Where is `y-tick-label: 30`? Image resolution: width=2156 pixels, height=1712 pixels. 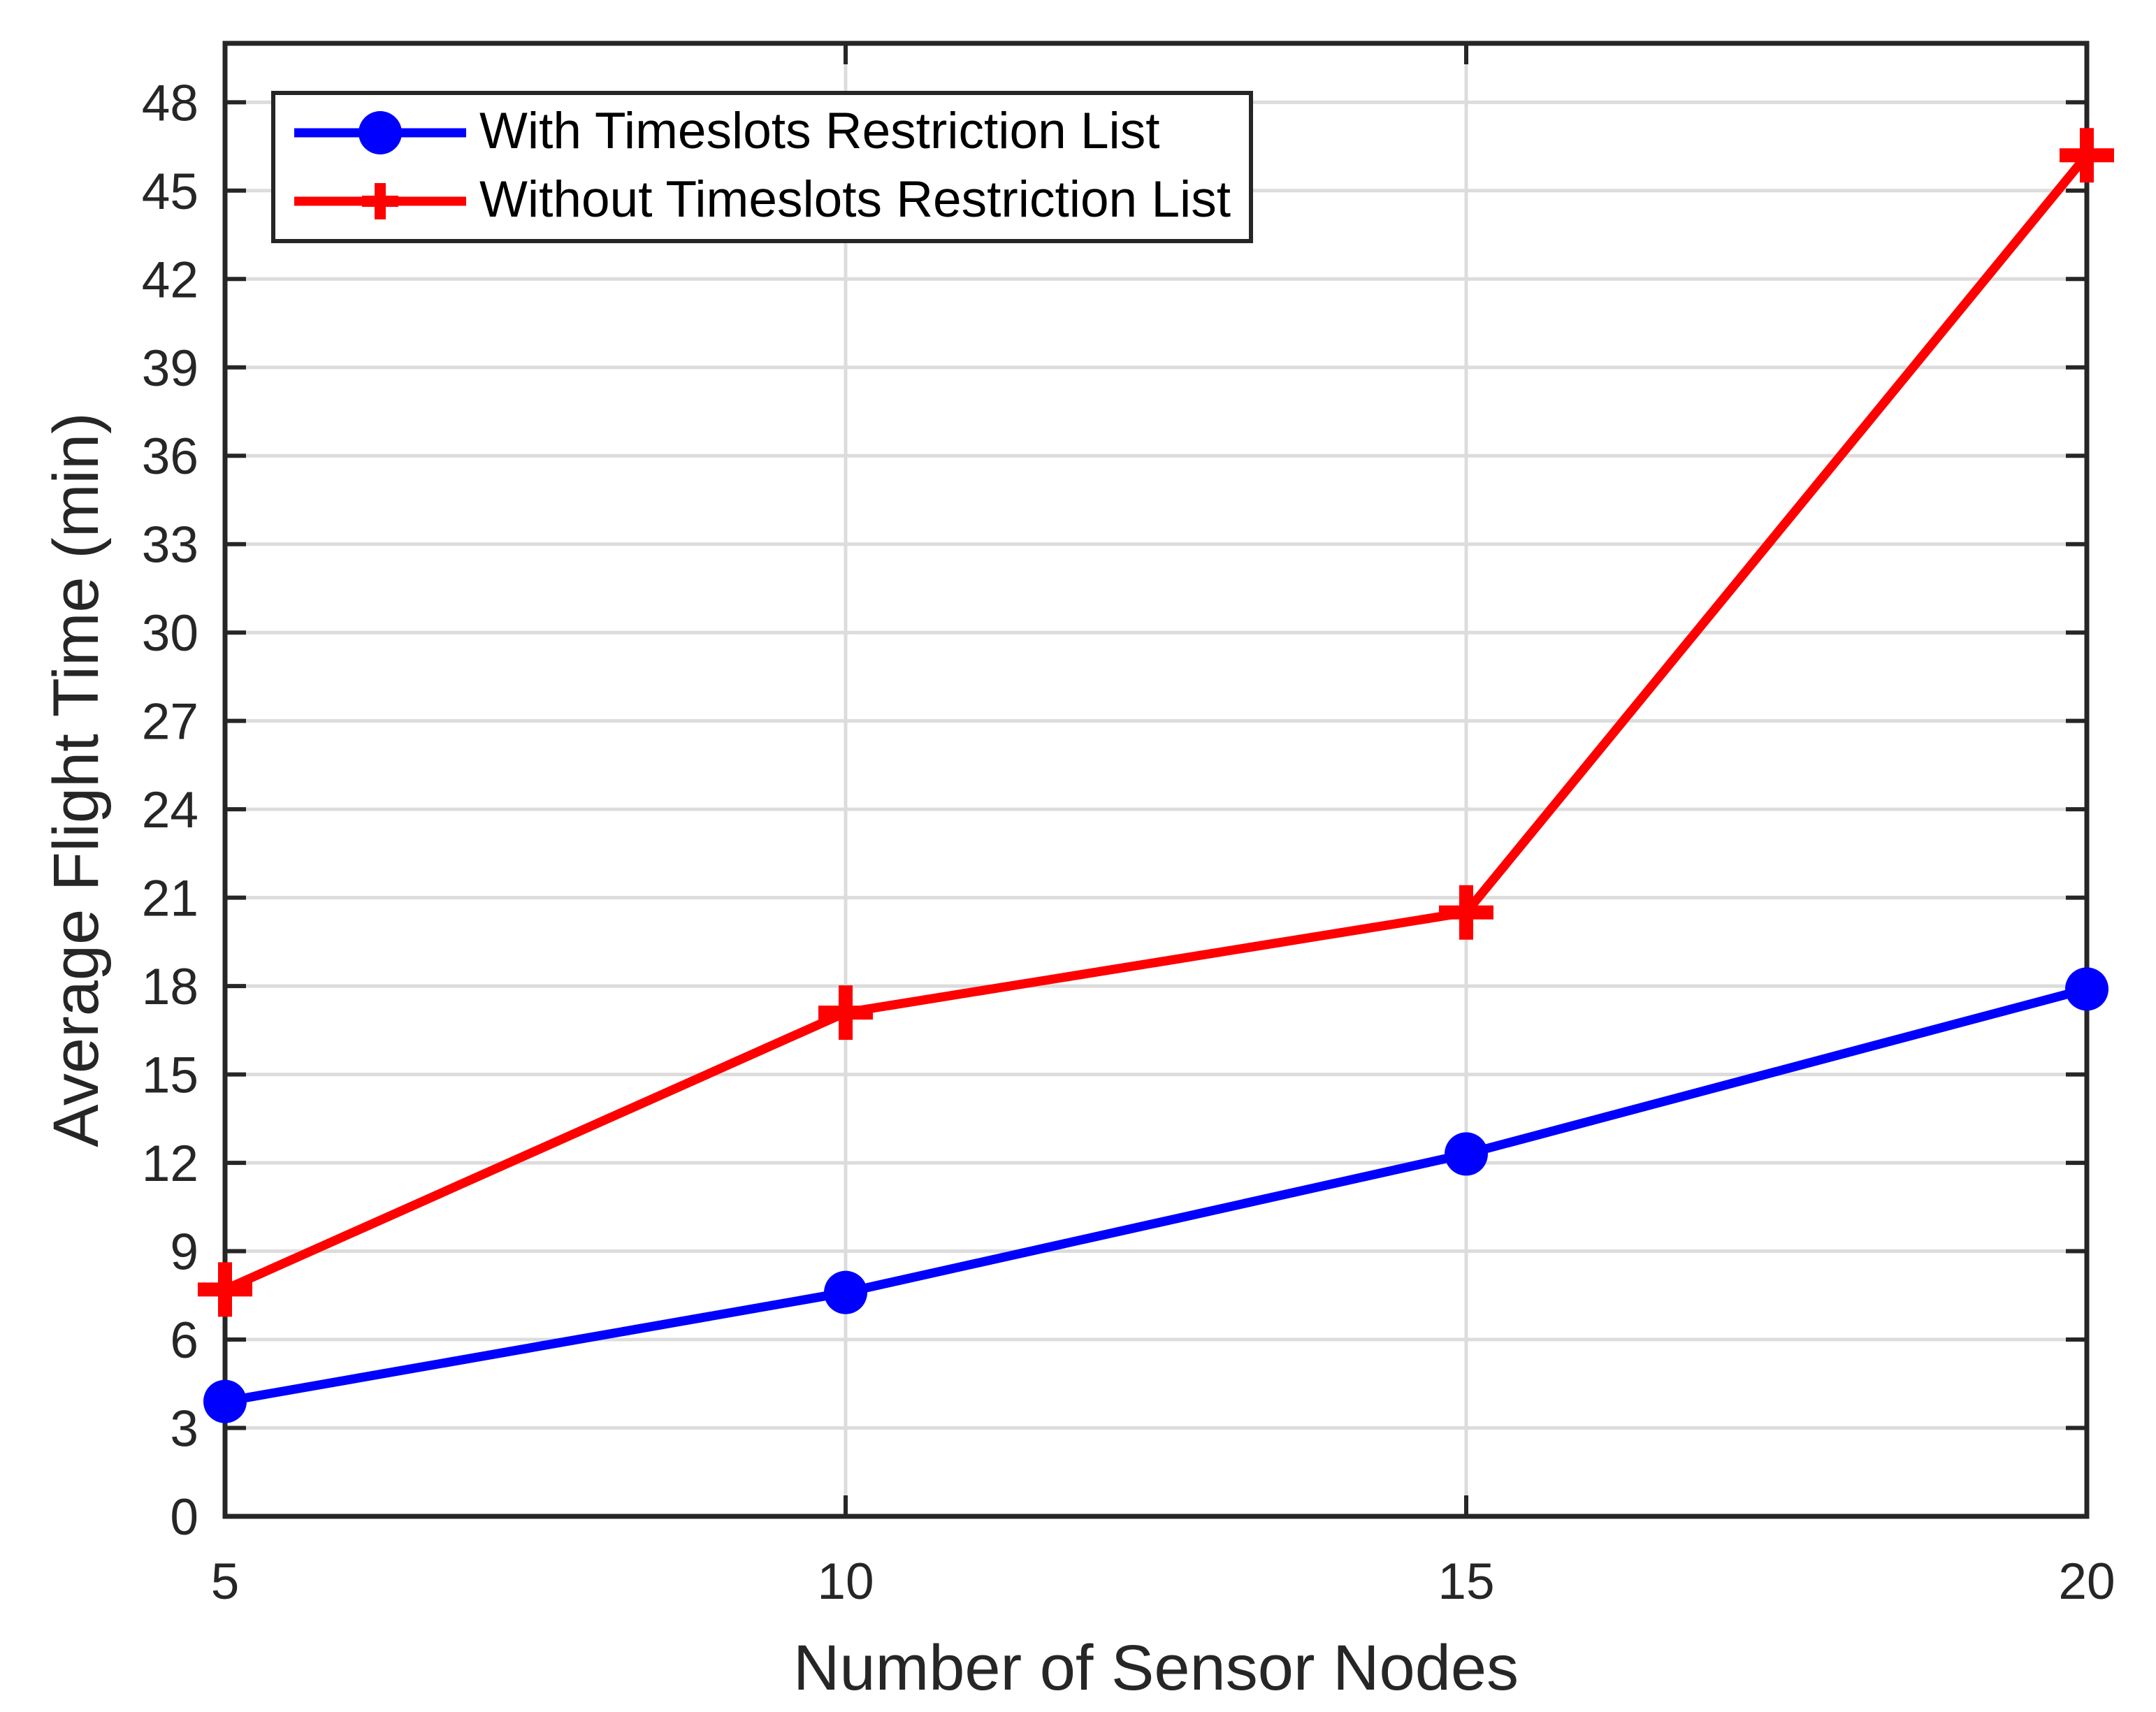
y-tick-label: 30 is located at coordinates (170, 634).